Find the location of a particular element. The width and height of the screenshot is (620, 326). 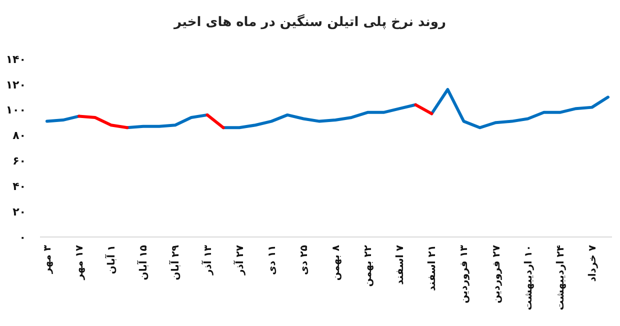

x-tick-label: ۲۱ اسفند is located at coordinates (432, 268).